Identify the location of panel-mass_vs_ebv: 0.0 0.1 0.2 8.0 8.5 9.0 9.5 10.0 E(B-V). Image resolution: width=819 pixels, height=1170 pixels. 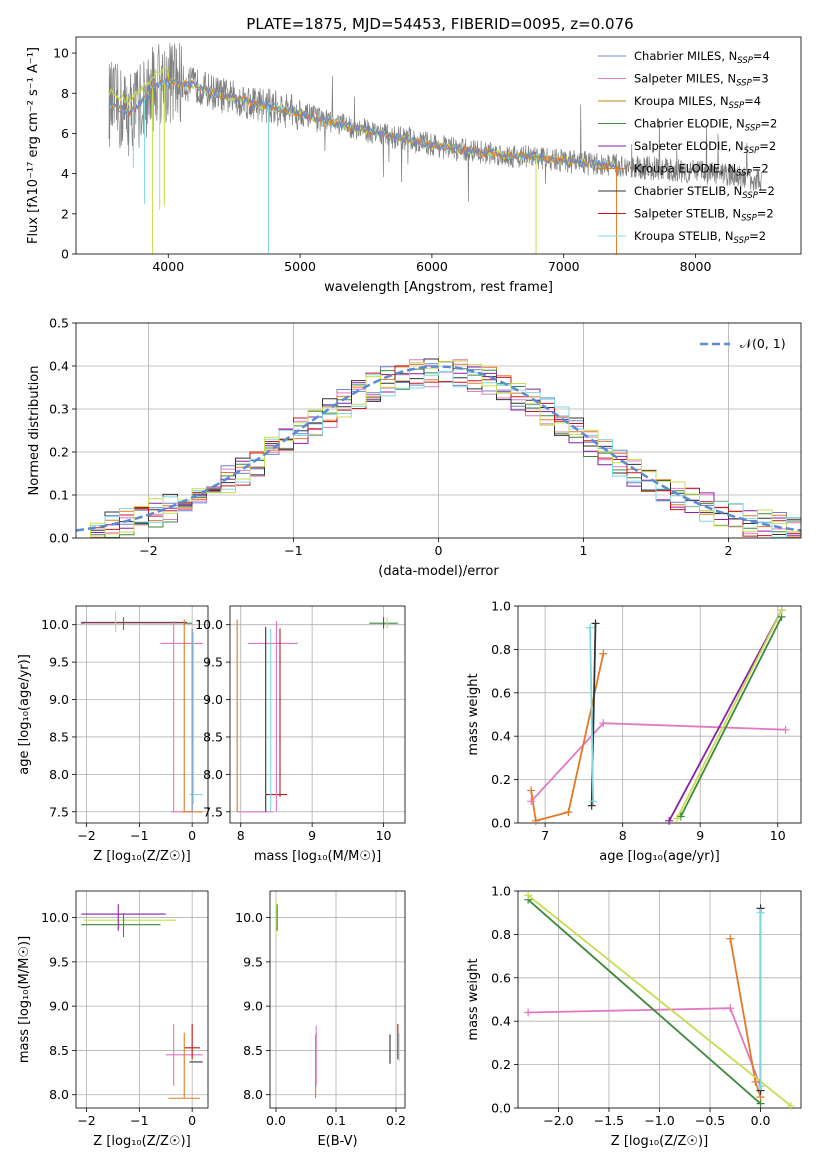
(320, 1019).